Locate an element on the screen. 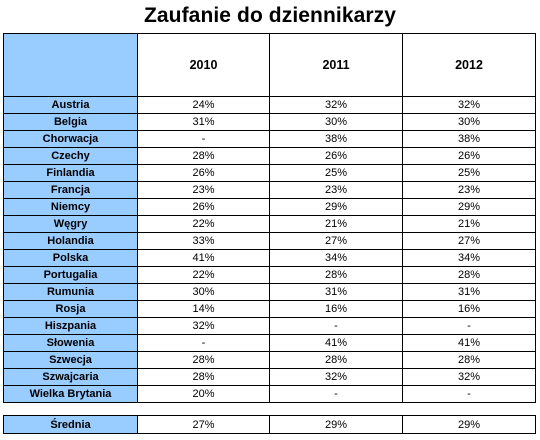 The image size is (540, 440). table-row: Niemcy 26% 29% 29% is located at coordinates (269, 207).